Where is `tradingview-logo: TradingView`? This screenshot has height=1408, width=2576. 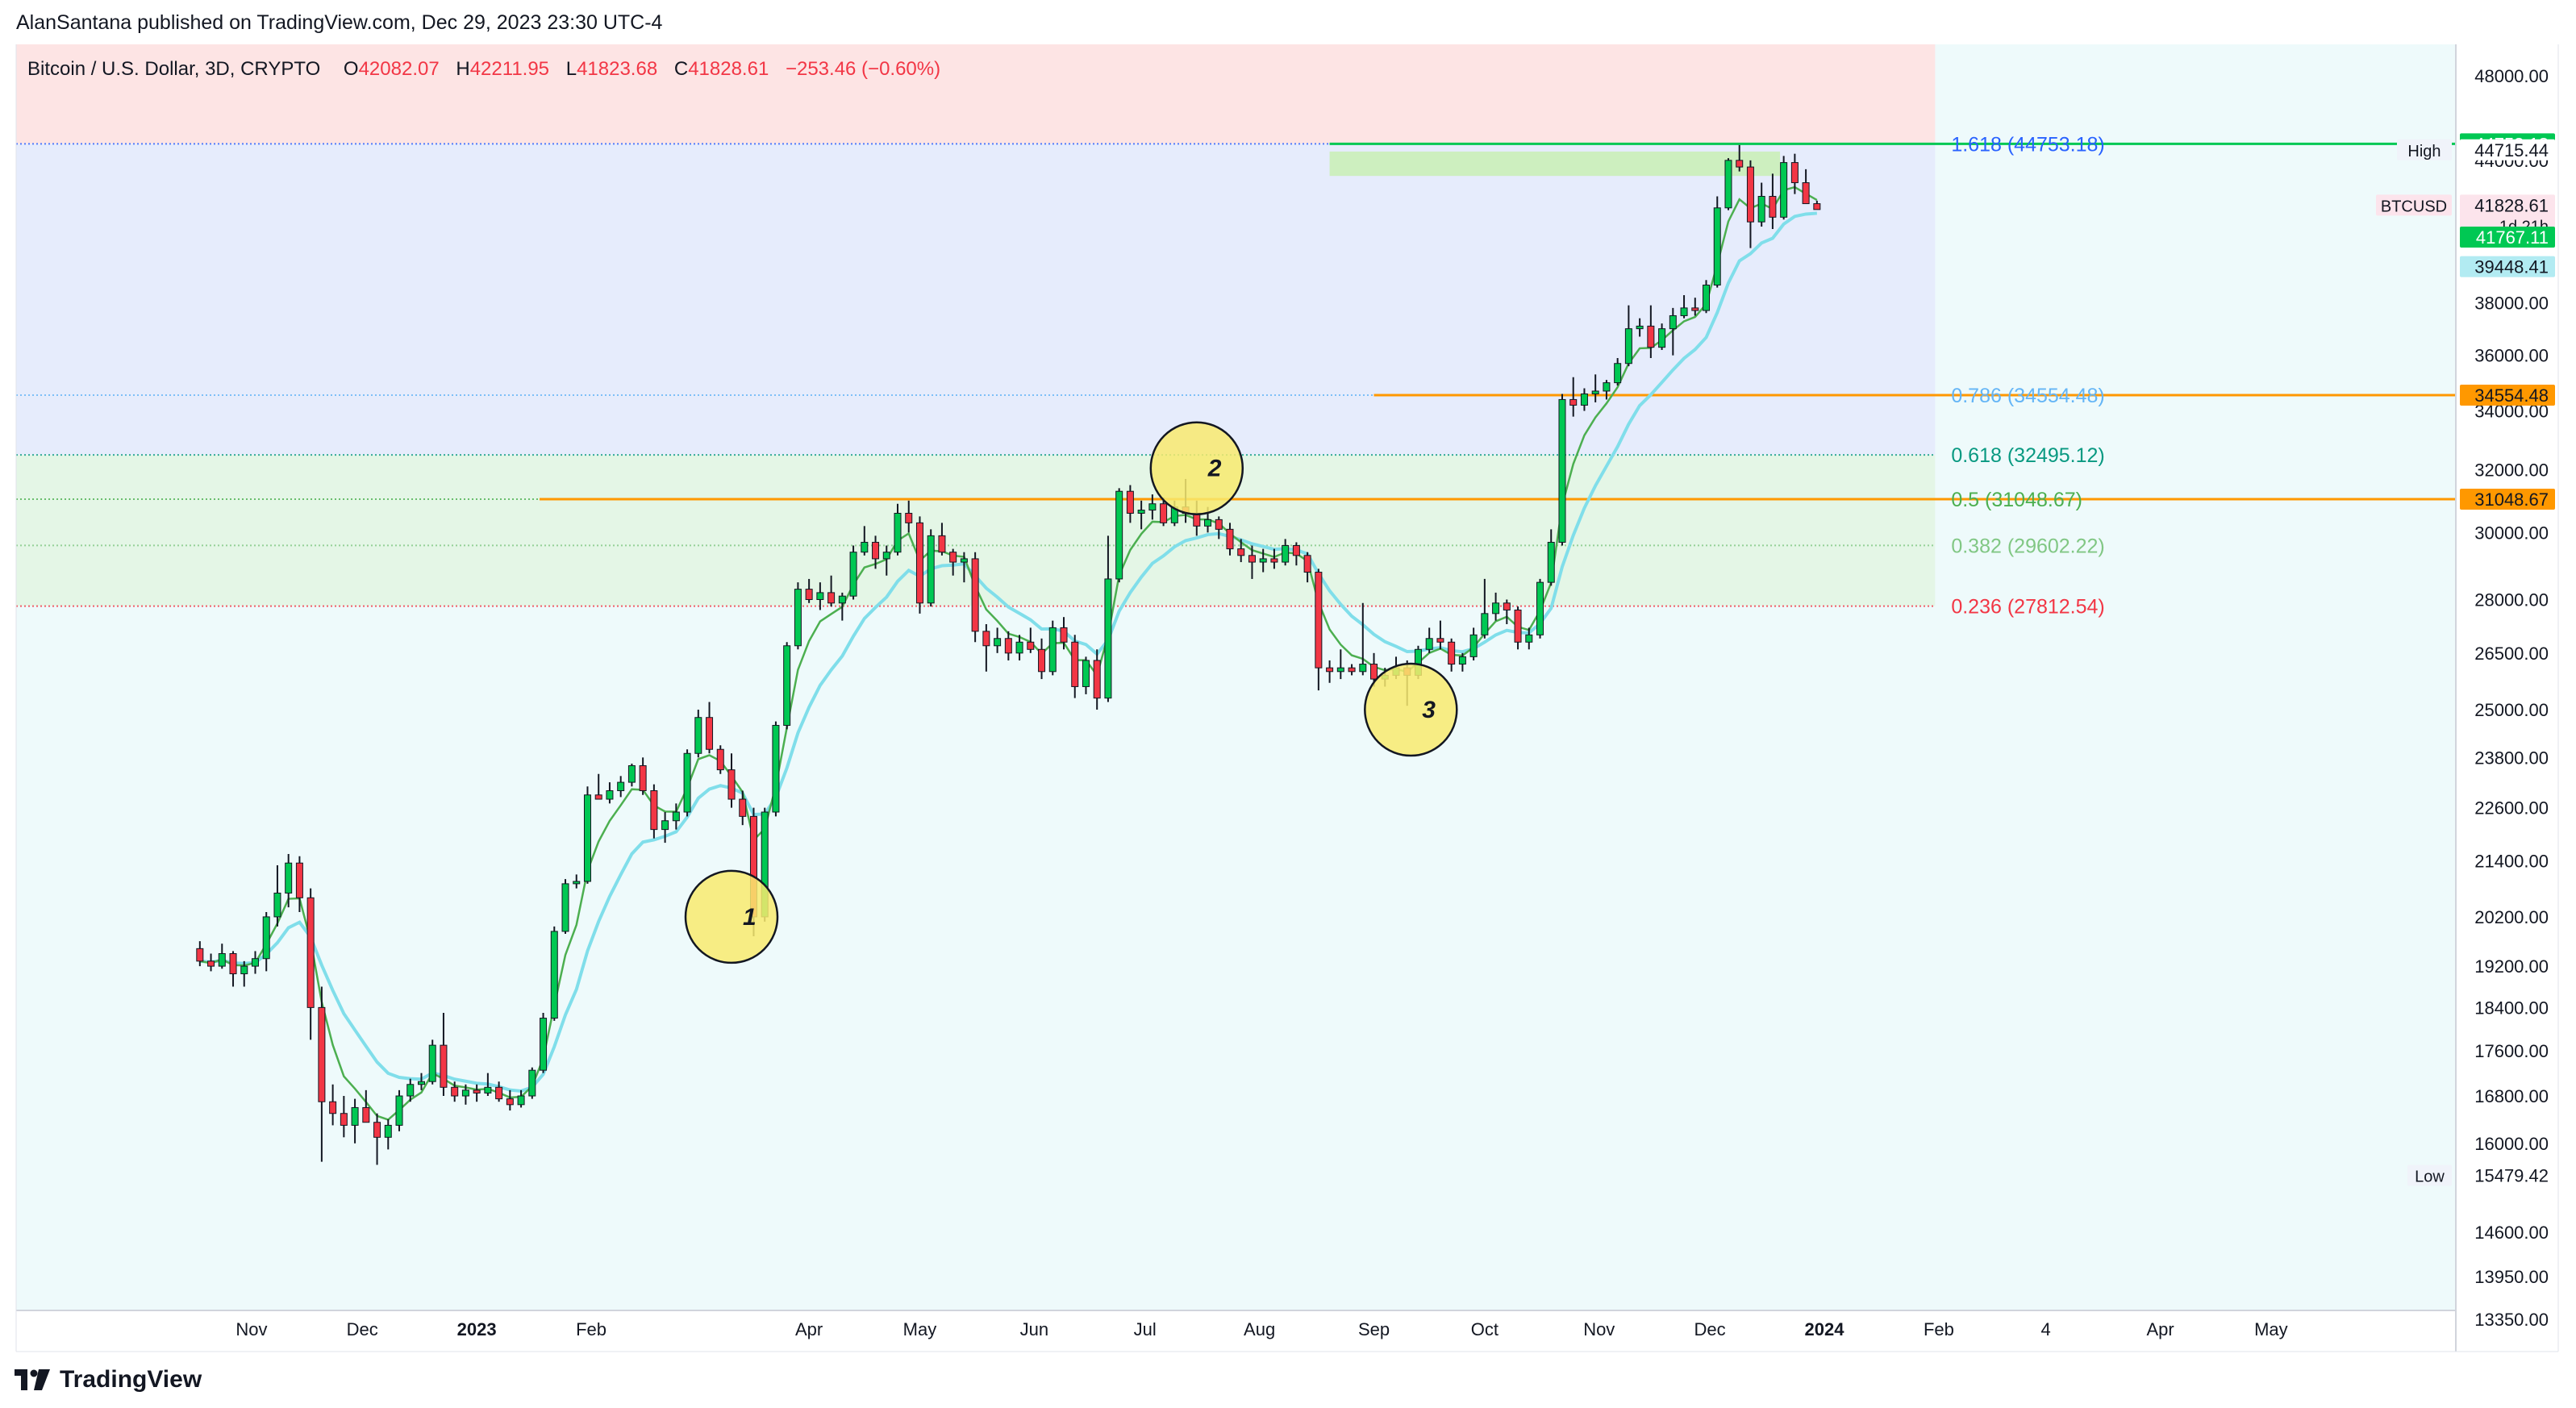 tradingview-logo: TradingView is located at coordinates (108, 1379).